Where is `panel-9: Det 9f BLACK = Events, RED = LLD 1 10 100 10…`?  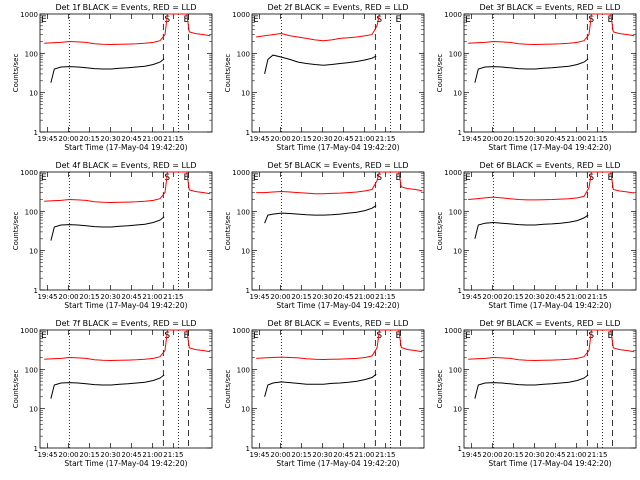 panel-9: Det 9f BLACK = Events, RED = LLD 1 10 100 10… is located at coordinates (536, 393).